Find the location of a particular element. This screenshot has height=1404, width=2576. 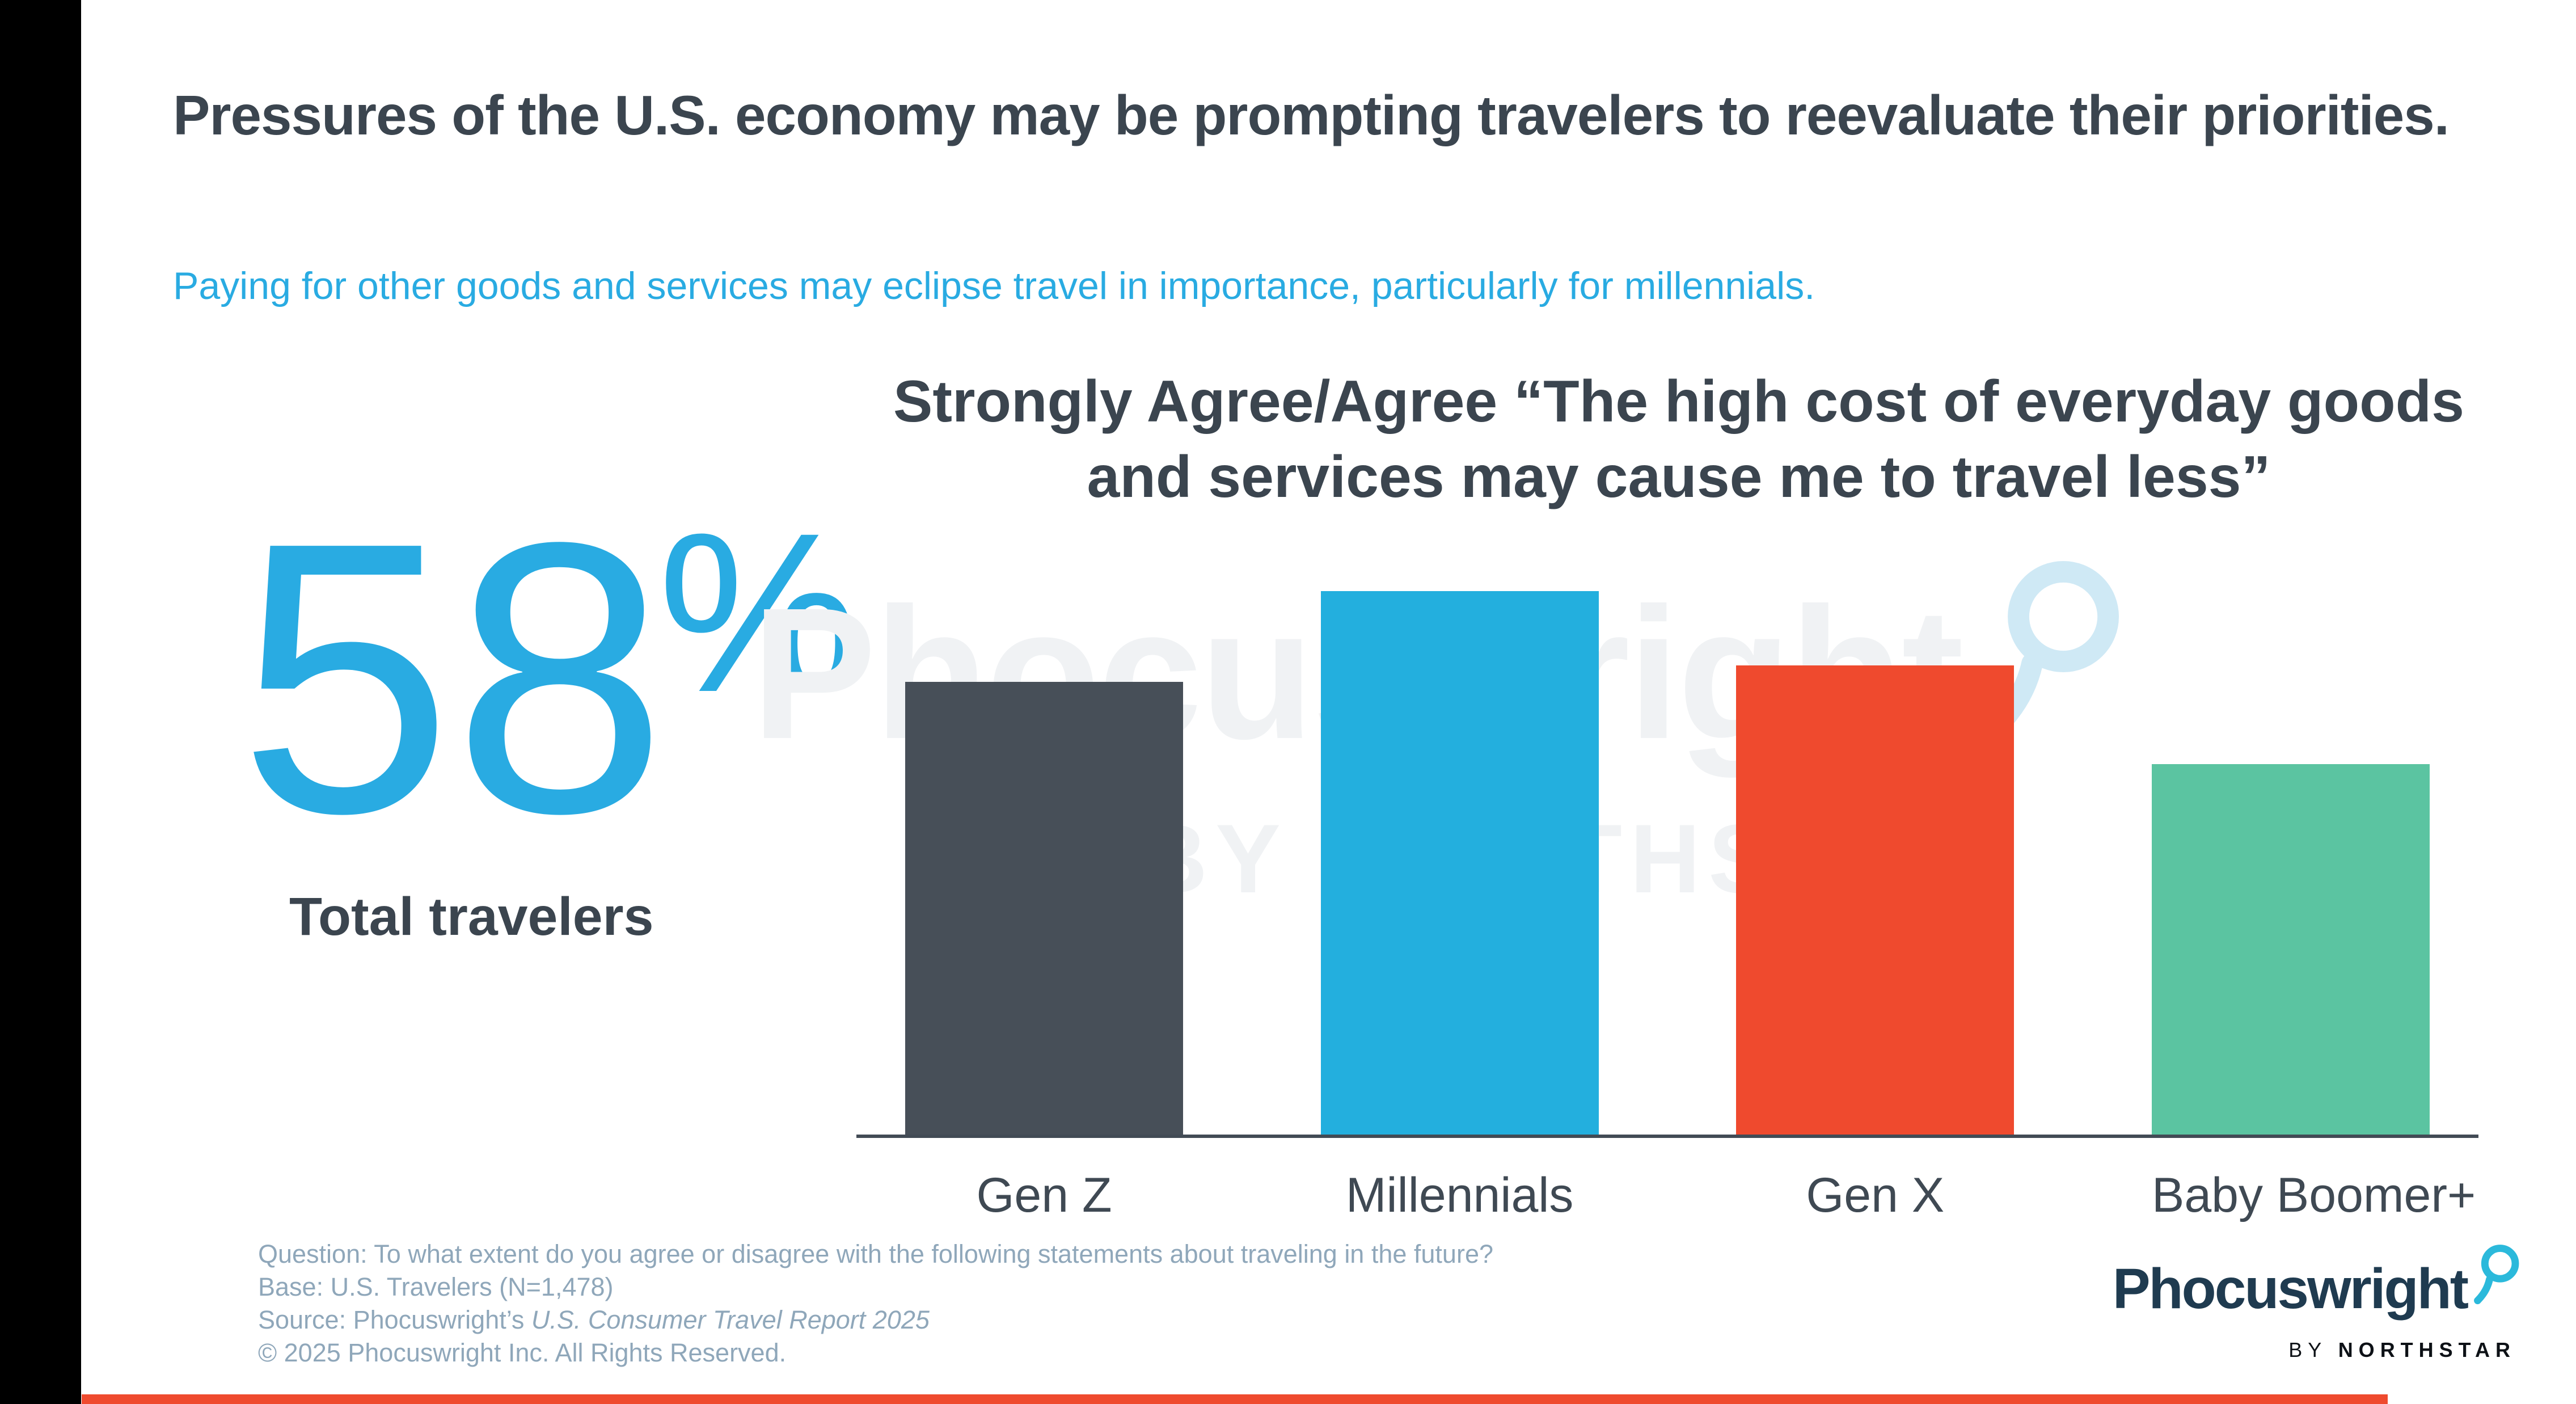

phocuswright-logo: Phocuswright BY NORTHSTAR is located at coordinates (2315, 1303).